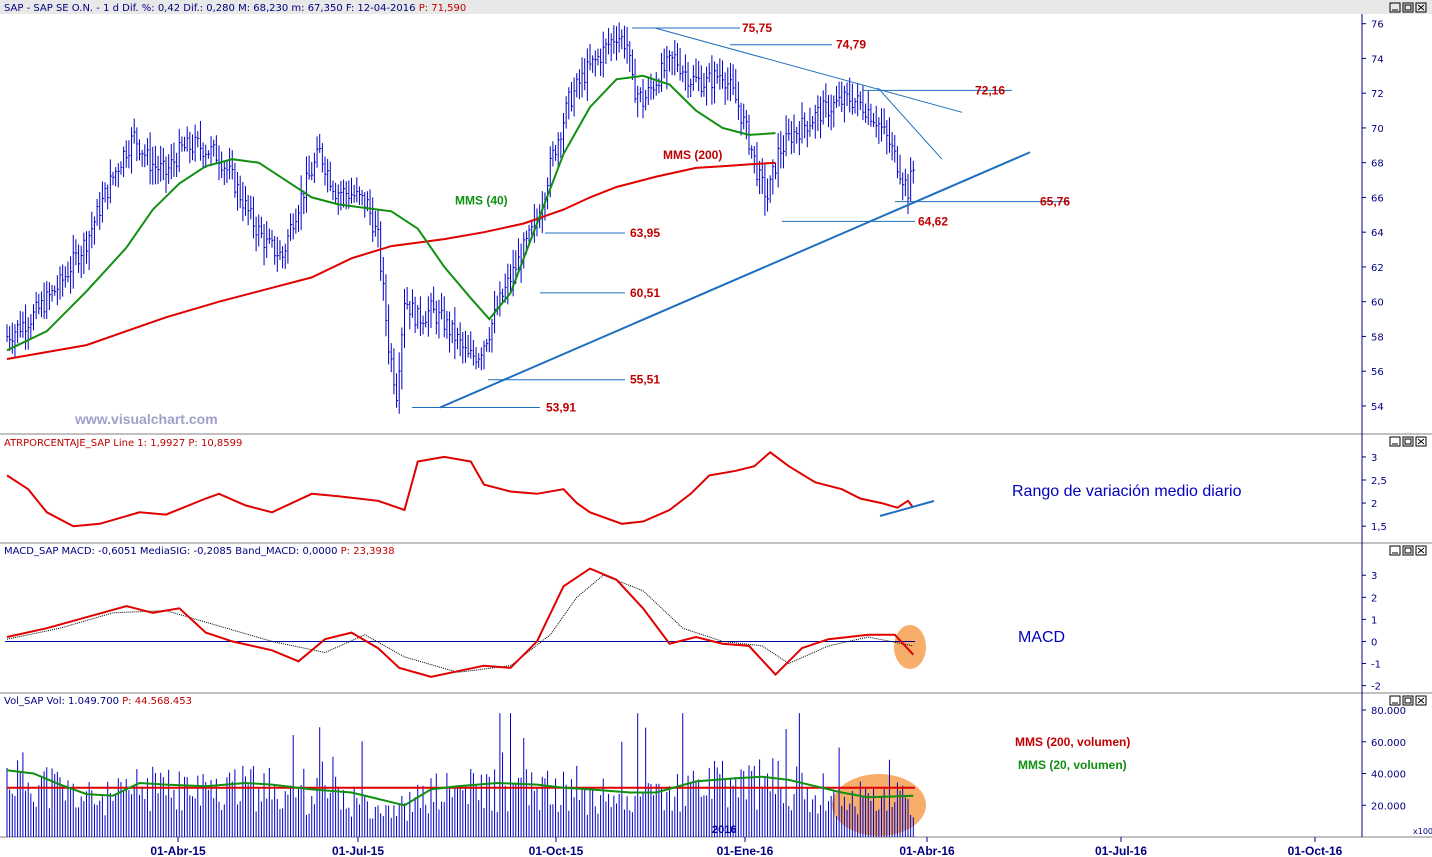 This screenshot has width=1432, height=857. I want to click on time-axis-label: 01-Oct-15, so click(556, 850).